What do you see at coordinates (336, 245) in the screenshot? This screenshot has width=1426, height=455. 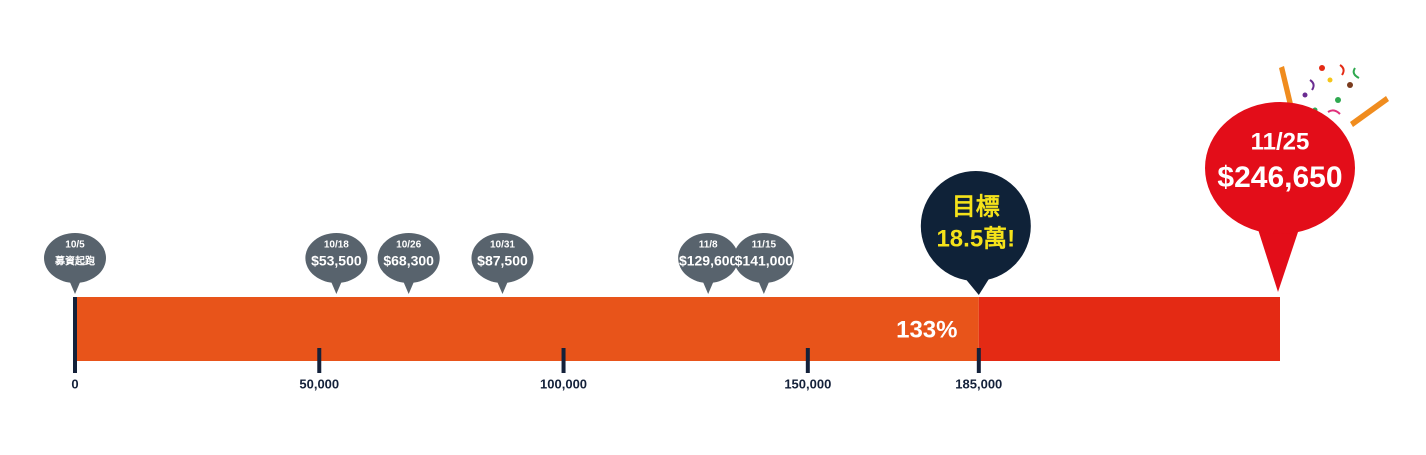 I see `milestone-date: 10/18` at bounding box center [336, 245].